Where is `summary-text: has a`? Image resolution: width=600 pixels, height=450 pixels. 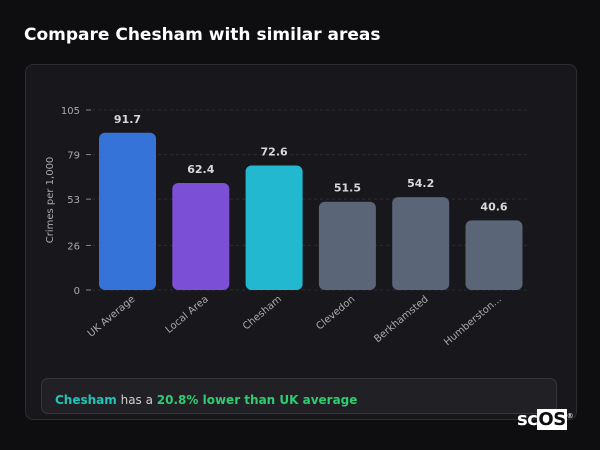 summary-text: has a is located at coordinates (136, 400).